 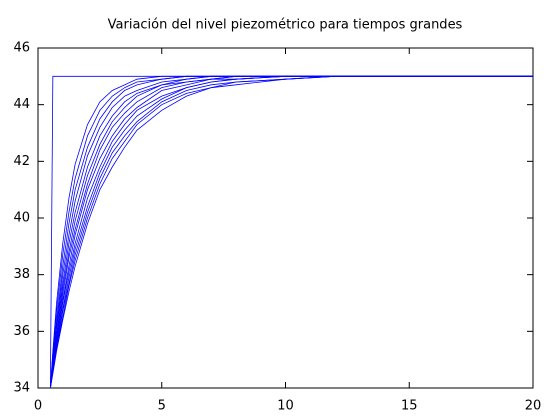 I want to click on y-tick-label: 34, so click(x=21, y=388).